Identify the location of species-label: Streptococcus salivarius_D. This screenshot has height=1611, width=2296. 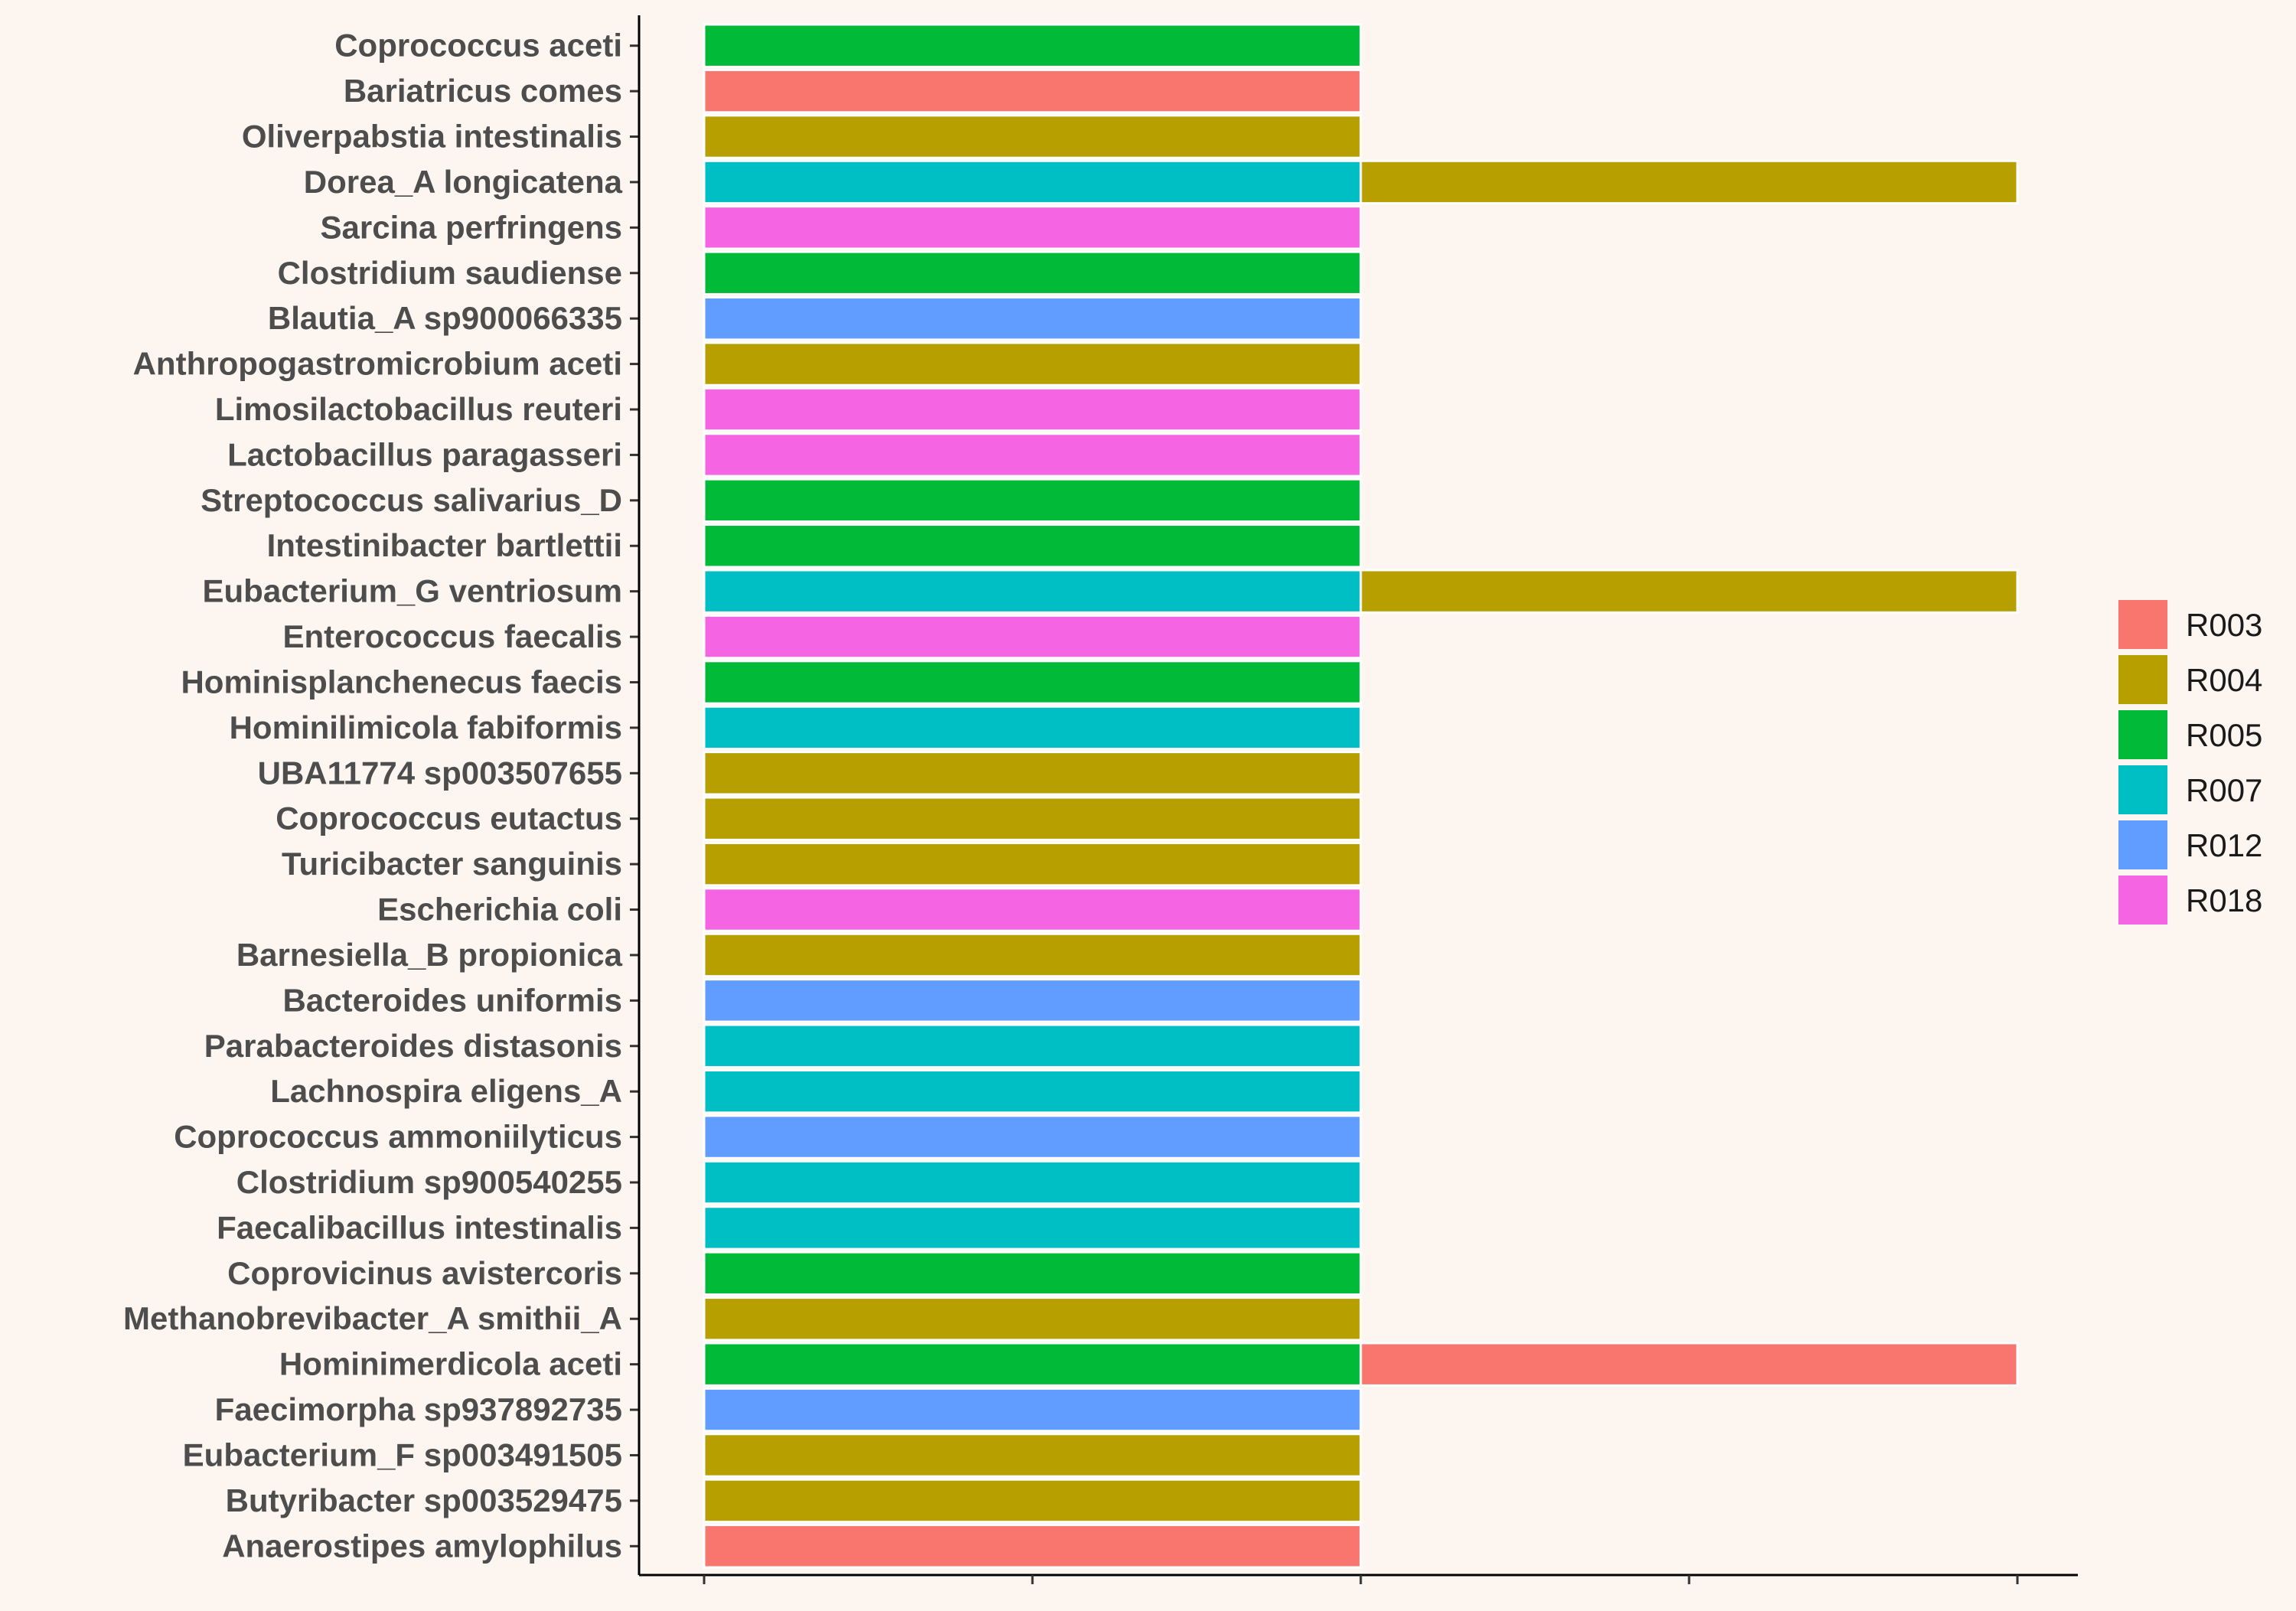
(411, 500).